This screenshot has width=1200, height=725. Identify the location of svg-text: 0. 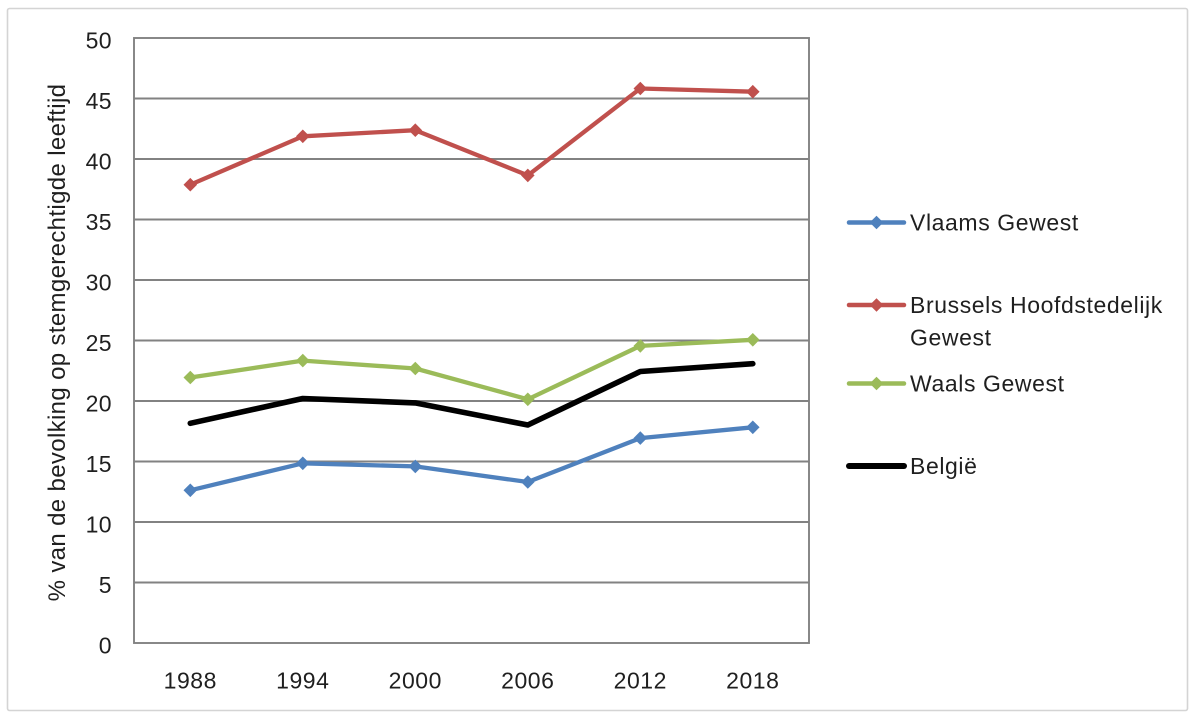
(105, 645).